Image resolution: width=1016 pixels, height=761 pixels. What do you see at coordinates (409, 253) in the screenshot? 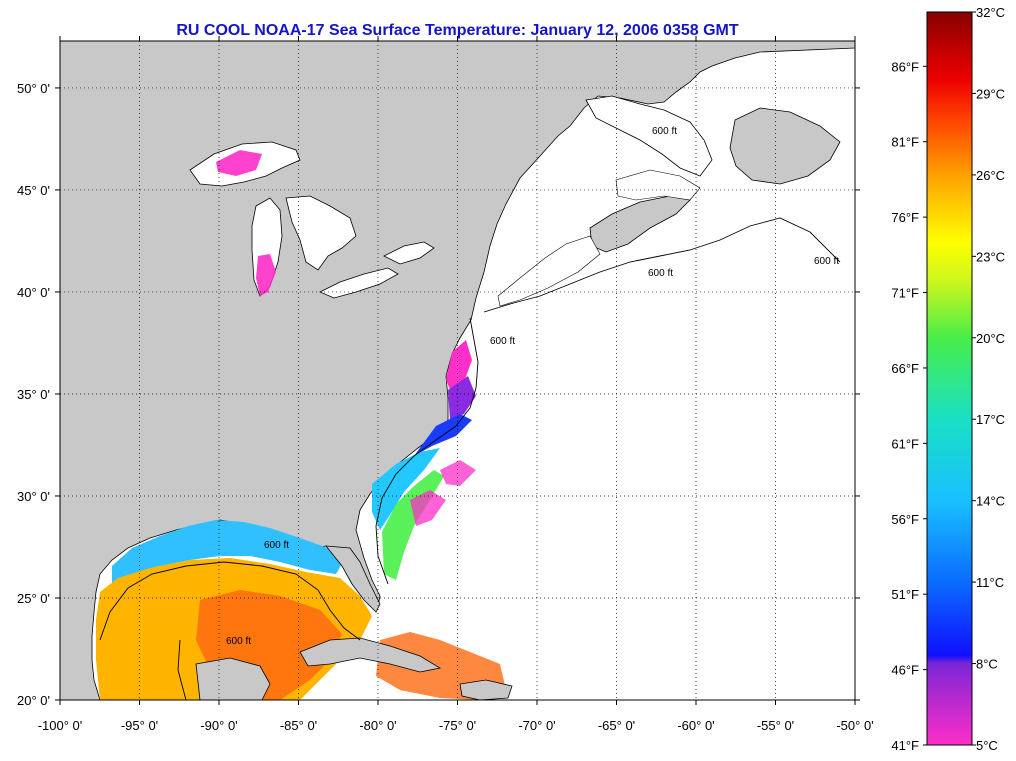
I see `lake-ontario` at bounding box center [409, 253].